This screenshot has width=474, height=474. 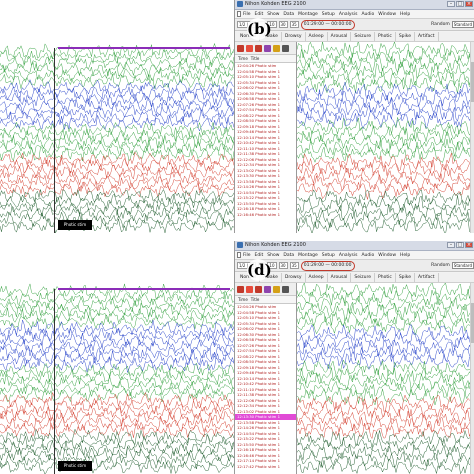 What do you see at coordinates (385, 277) in the screenshot?
I see `montage-tab: Photic` at bounding box center [385, 277].